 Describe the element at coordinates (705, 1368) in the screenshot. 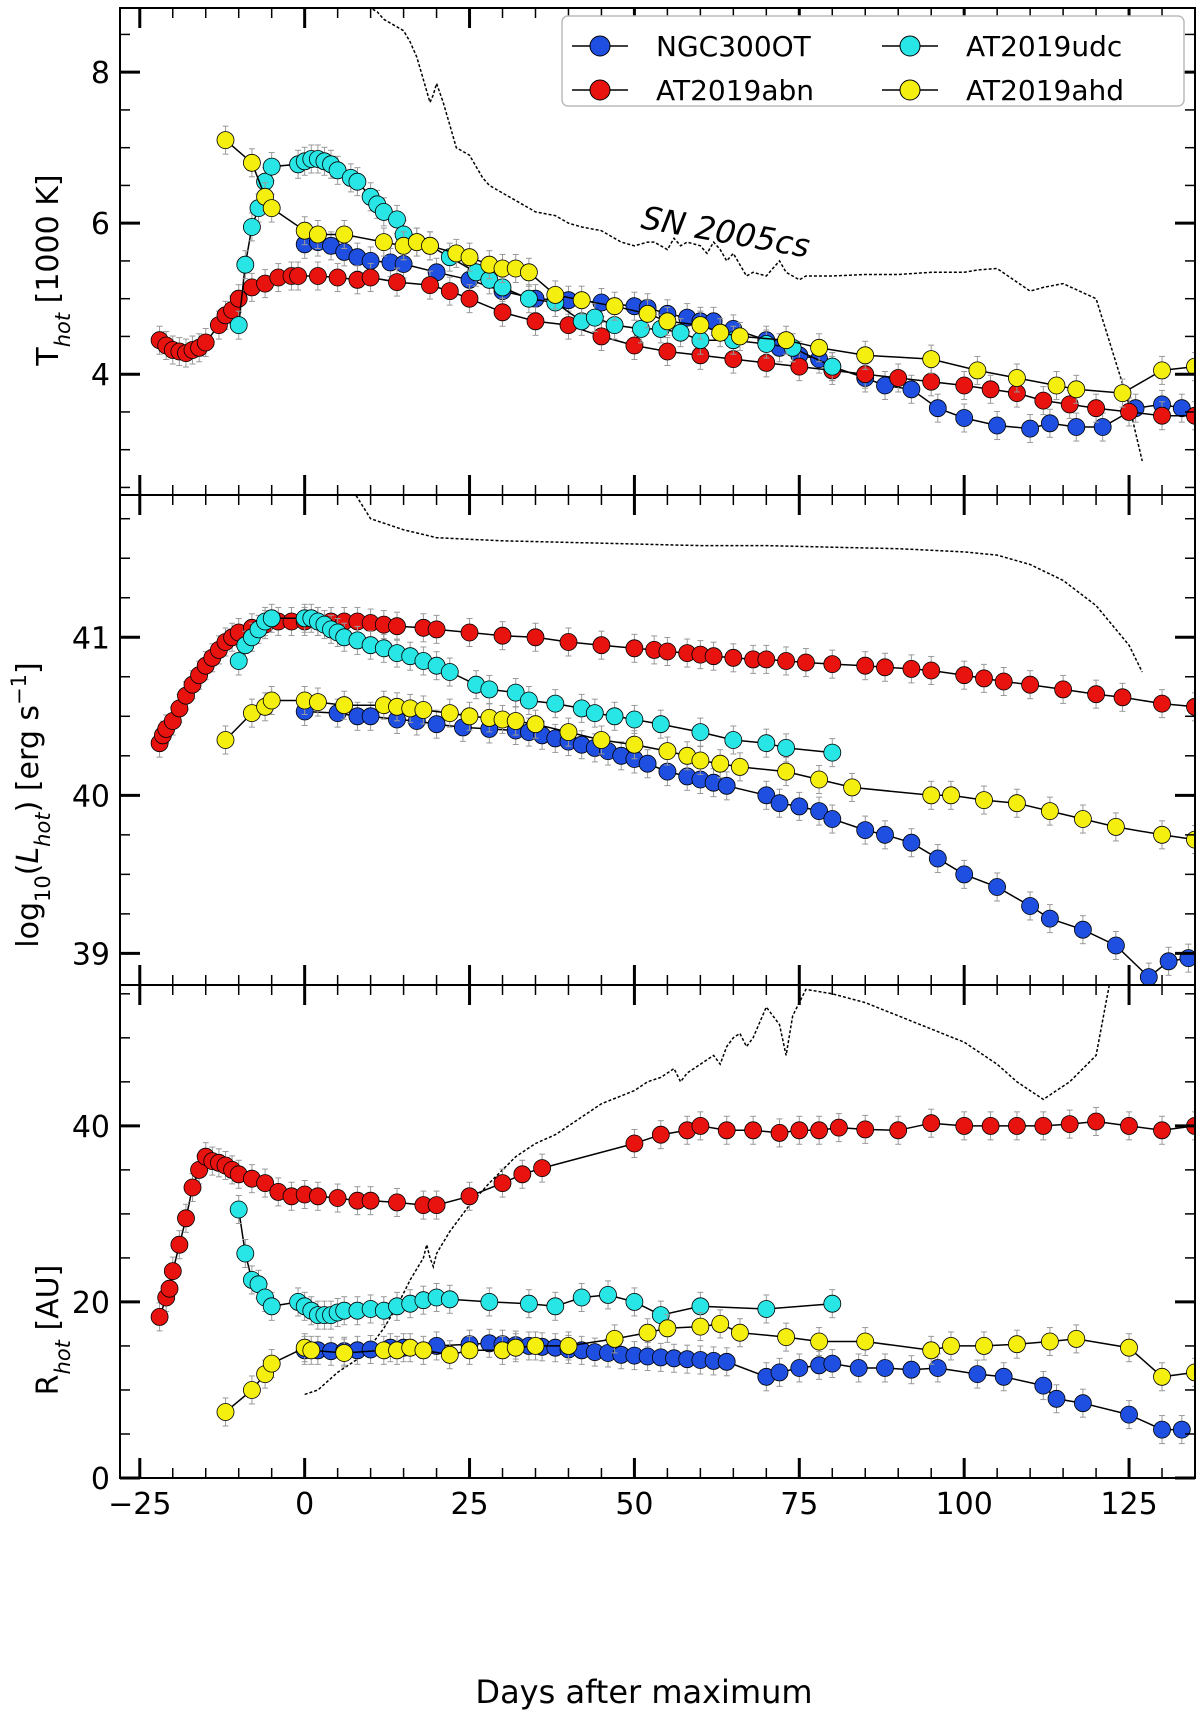

I see `series-at2019ahd` at that location.